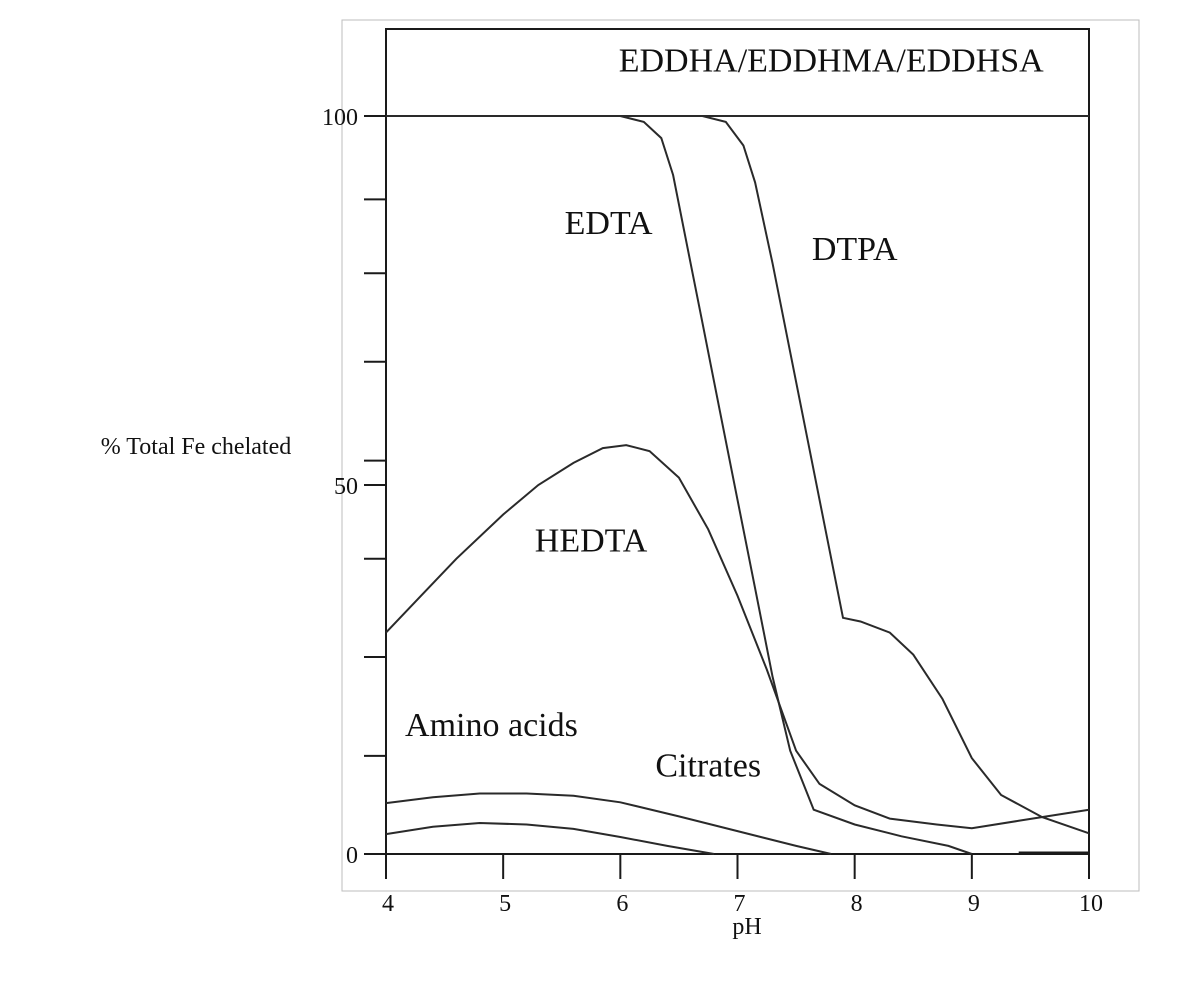 The width and height of the screenshot is (1192, 986). What do you see at coordinates (622, 904) in the screenshot?
I see `x-tick-label: 6` at bounding box center [622, 904].